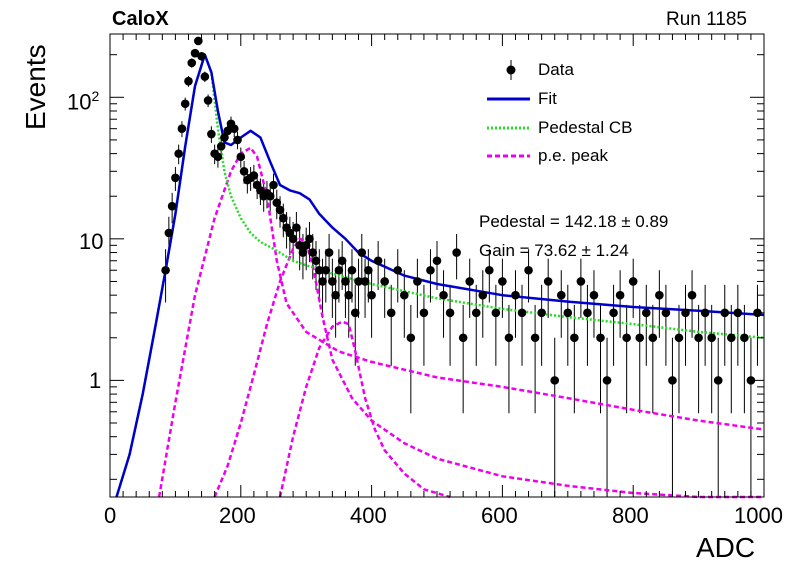  Describe the element at coordinates (35, 87) in the screenshot. I see `y-axis-title: Events` at that location.